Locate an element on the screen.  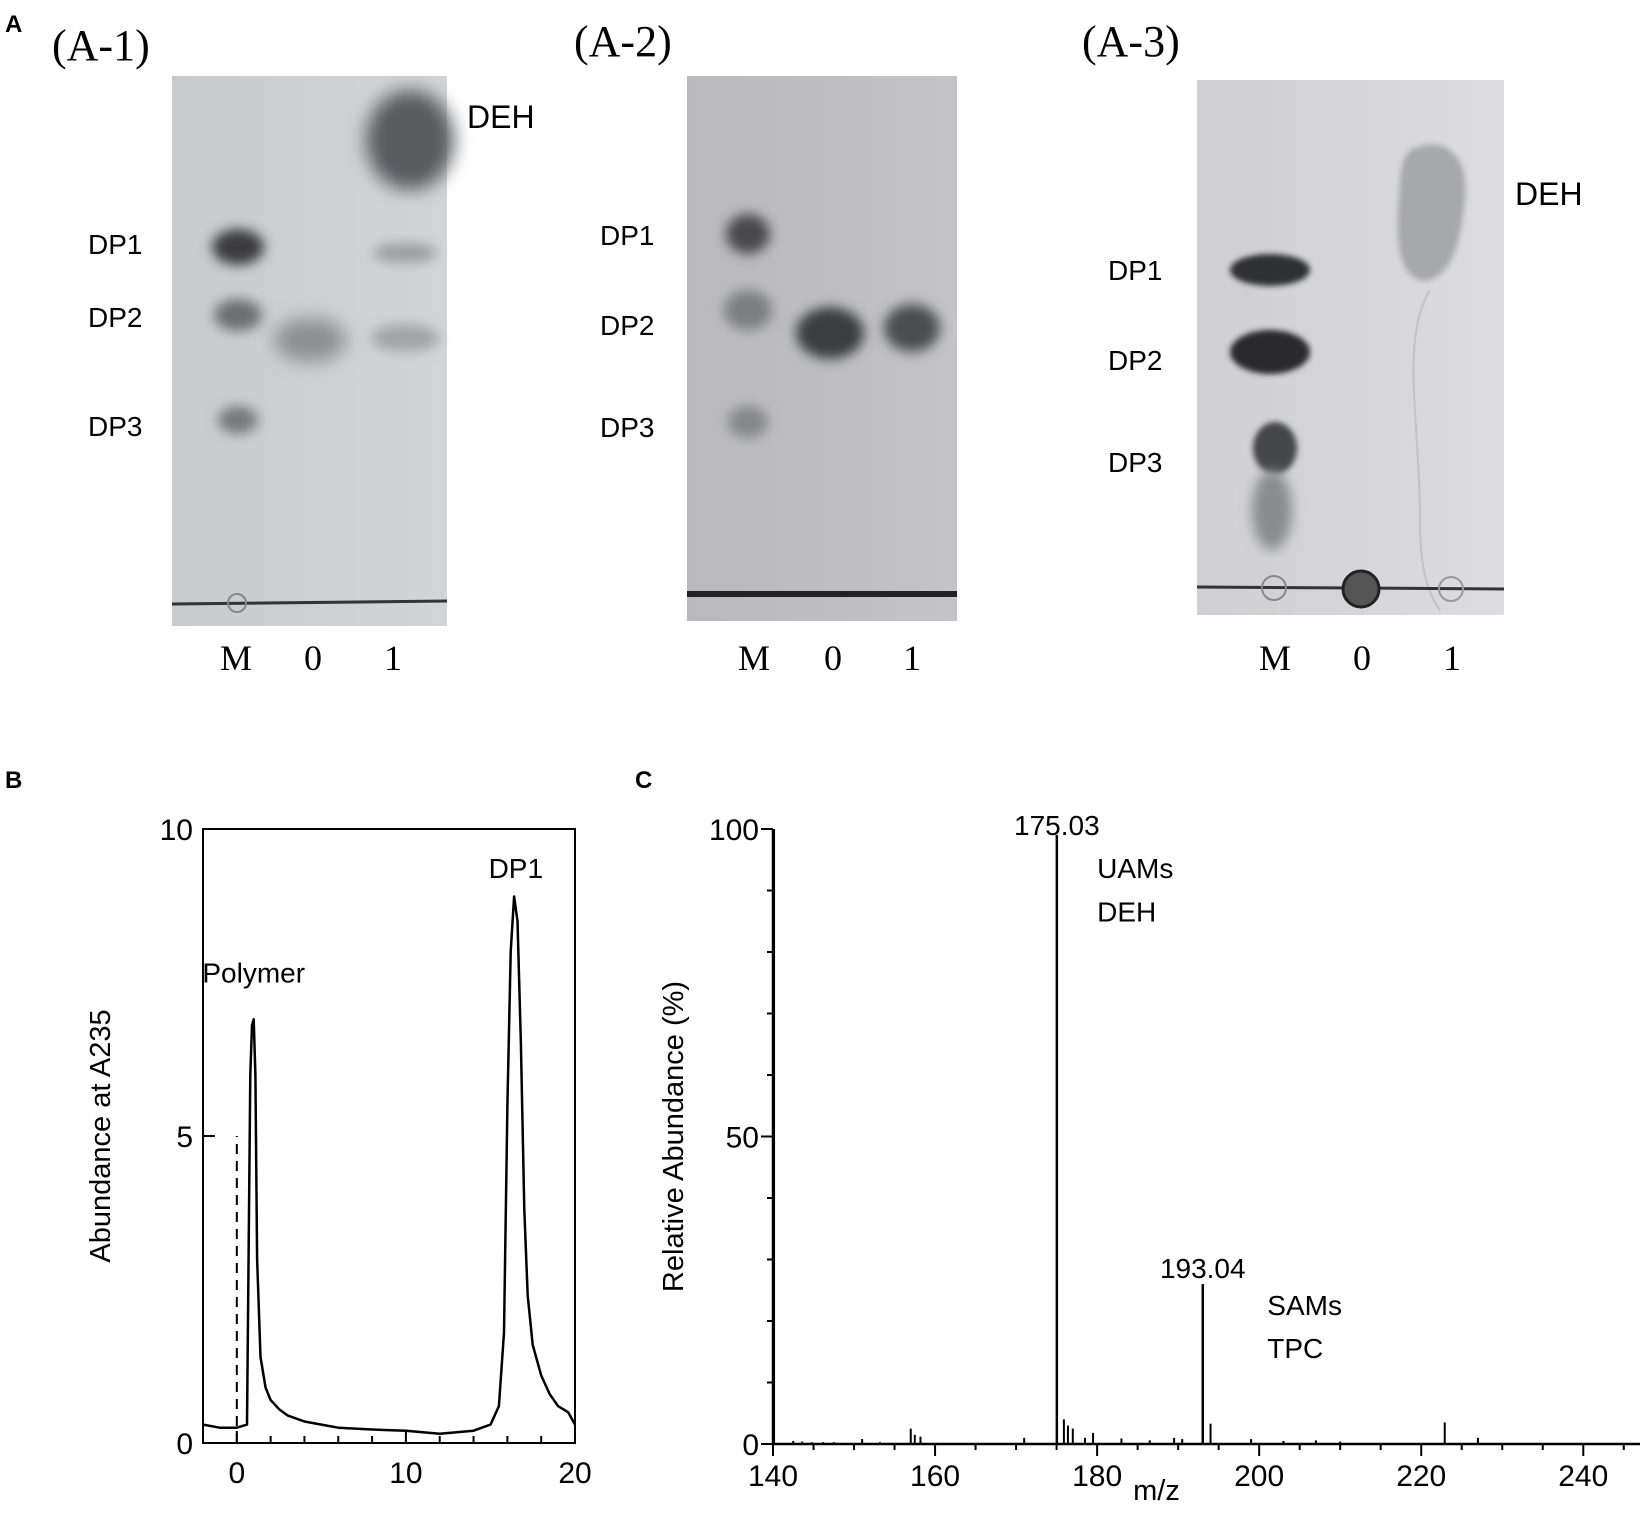
chart-c-x-tick-label: 200 is located at coordinates (1259, 1476).